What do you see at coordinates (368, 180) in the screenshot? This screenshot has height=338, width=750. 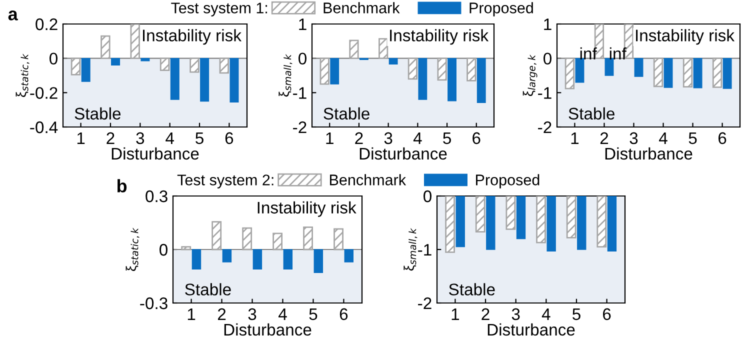 I see `legend-label: Benchmark` at bounding box center [368, 180].